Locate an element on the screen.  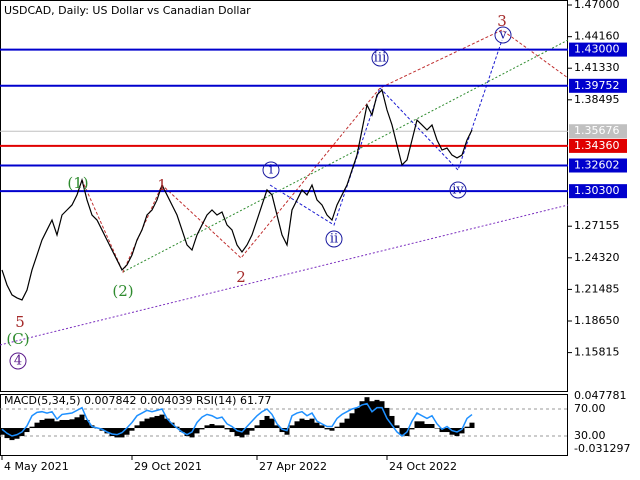
level-label: 1.39752 is located at coordinates (597, 85).